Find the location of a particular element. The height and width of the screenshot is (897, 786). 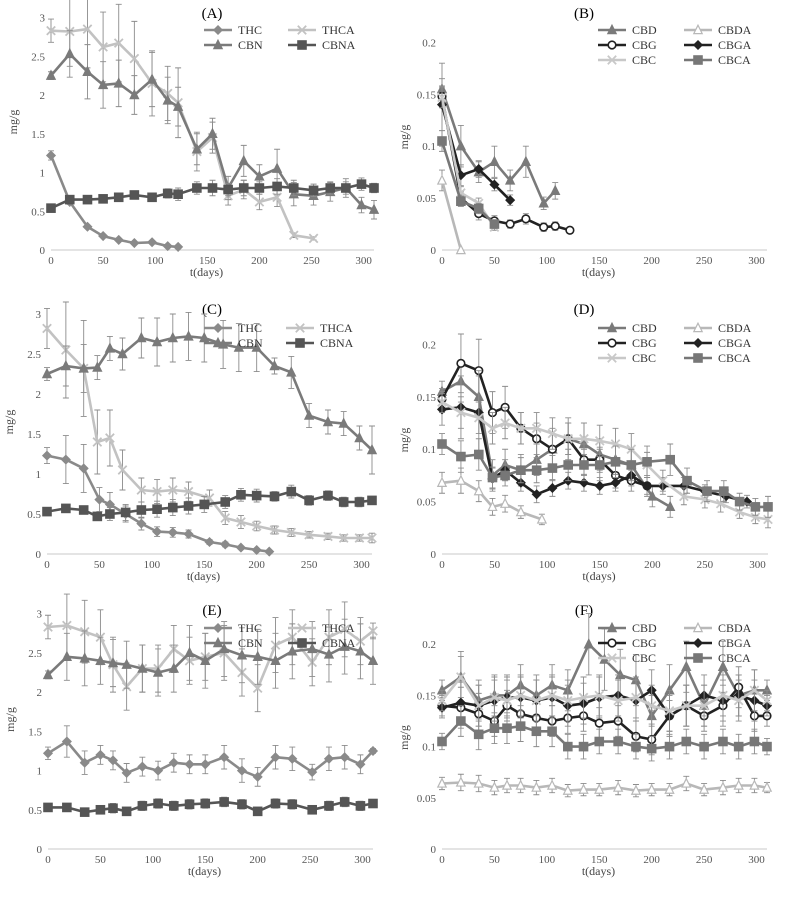

x-tick-label: 300 is located at coordinates (362, 860).